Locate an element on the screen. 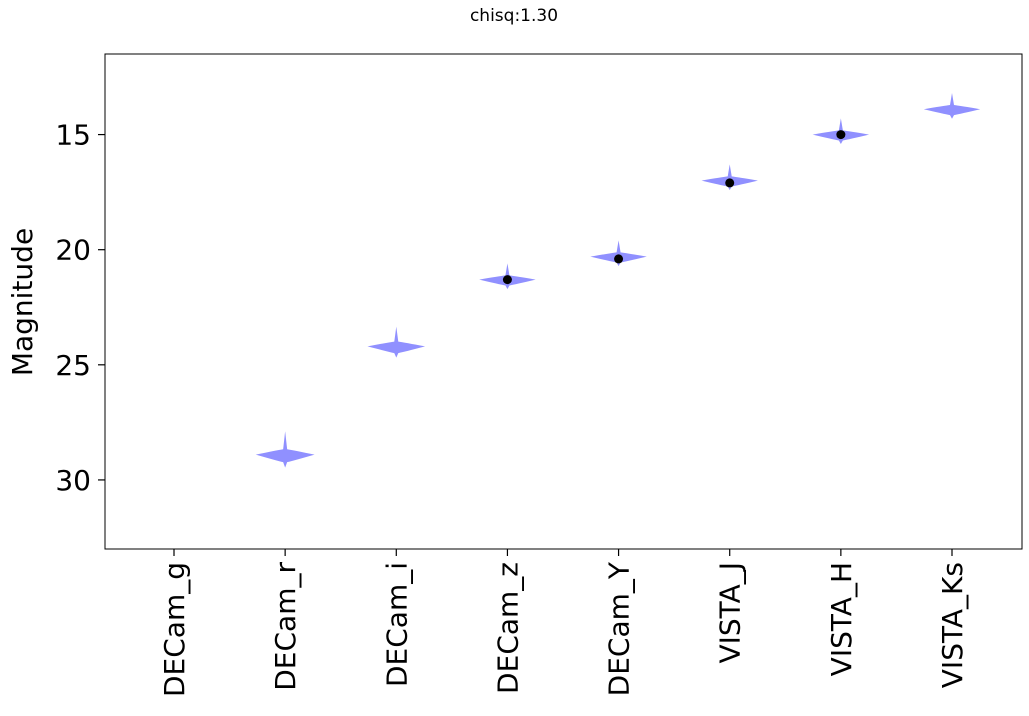 The width and height of the screenshot is (1029, 716). x-tick-label-VISTA_J: VISTA_J is located at coordinates (730, 613).